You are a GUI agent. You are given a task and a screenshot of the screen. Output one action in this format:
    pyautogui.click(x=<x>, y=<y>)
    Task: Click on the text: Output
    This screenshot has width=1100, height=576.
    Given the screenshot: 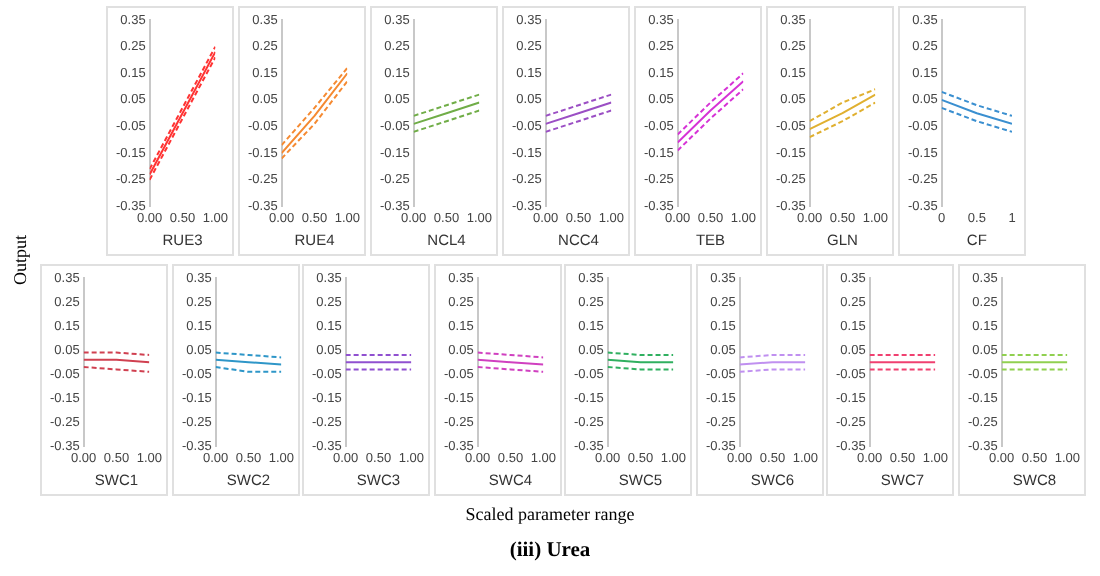 What is the action you would take?
    pyautogui.click(x=20, y=260)
    